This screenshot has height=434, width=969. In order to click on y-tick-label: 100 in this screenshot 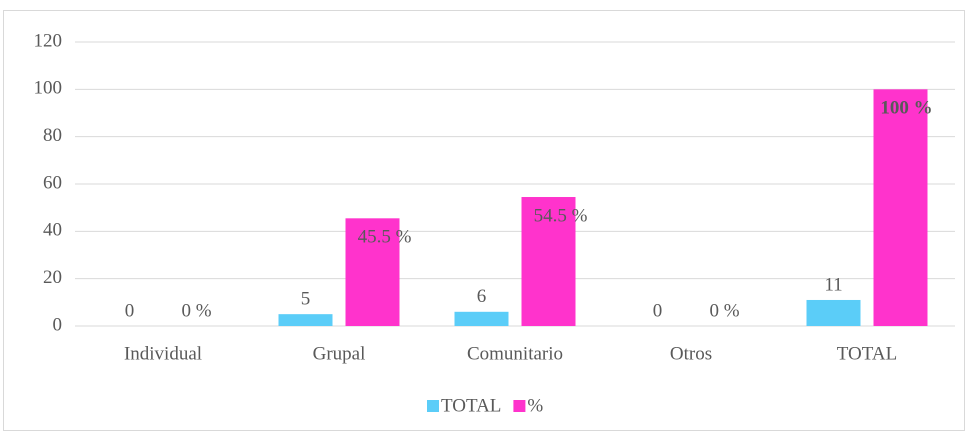, I will do `click(48, 88)`.